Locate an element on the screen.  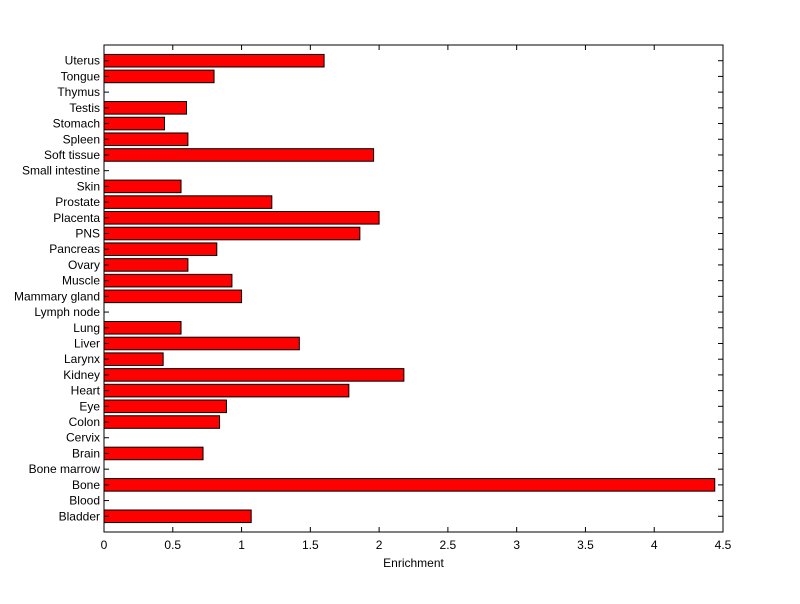
y-tick-label: Tongue is located at coordinates (81, 76).